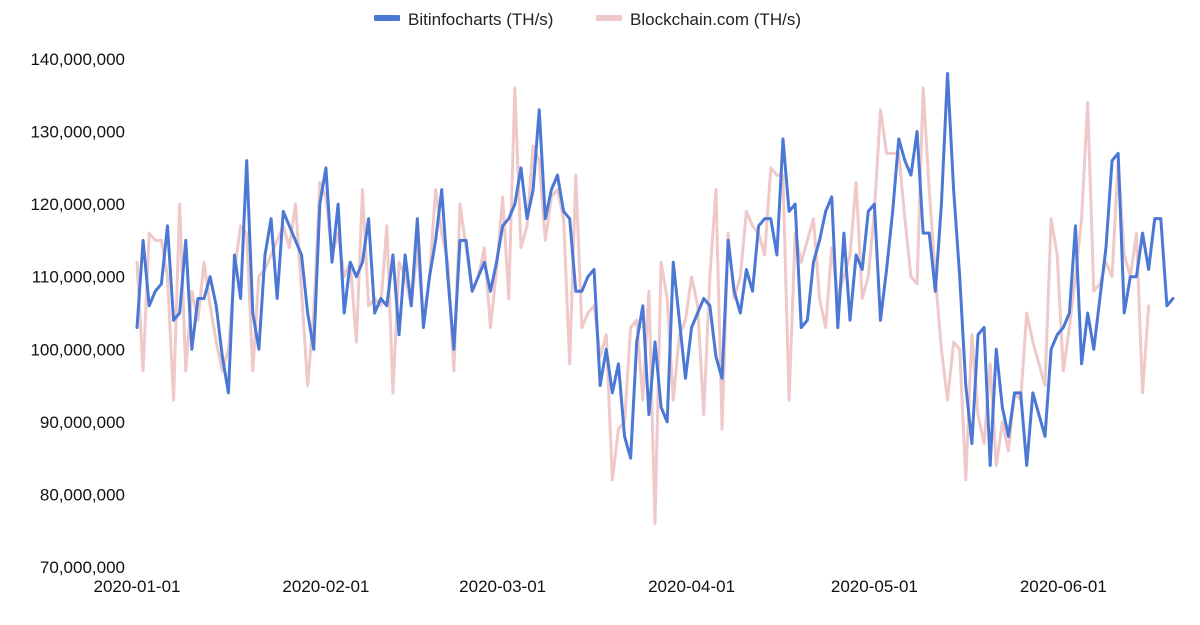 This screenshot has width=1200, height=625. What do you see at coordinates (78, 277) in the screenshot?
I see `y-tick-label: 110,000,000` at bounding box center [78, 277].